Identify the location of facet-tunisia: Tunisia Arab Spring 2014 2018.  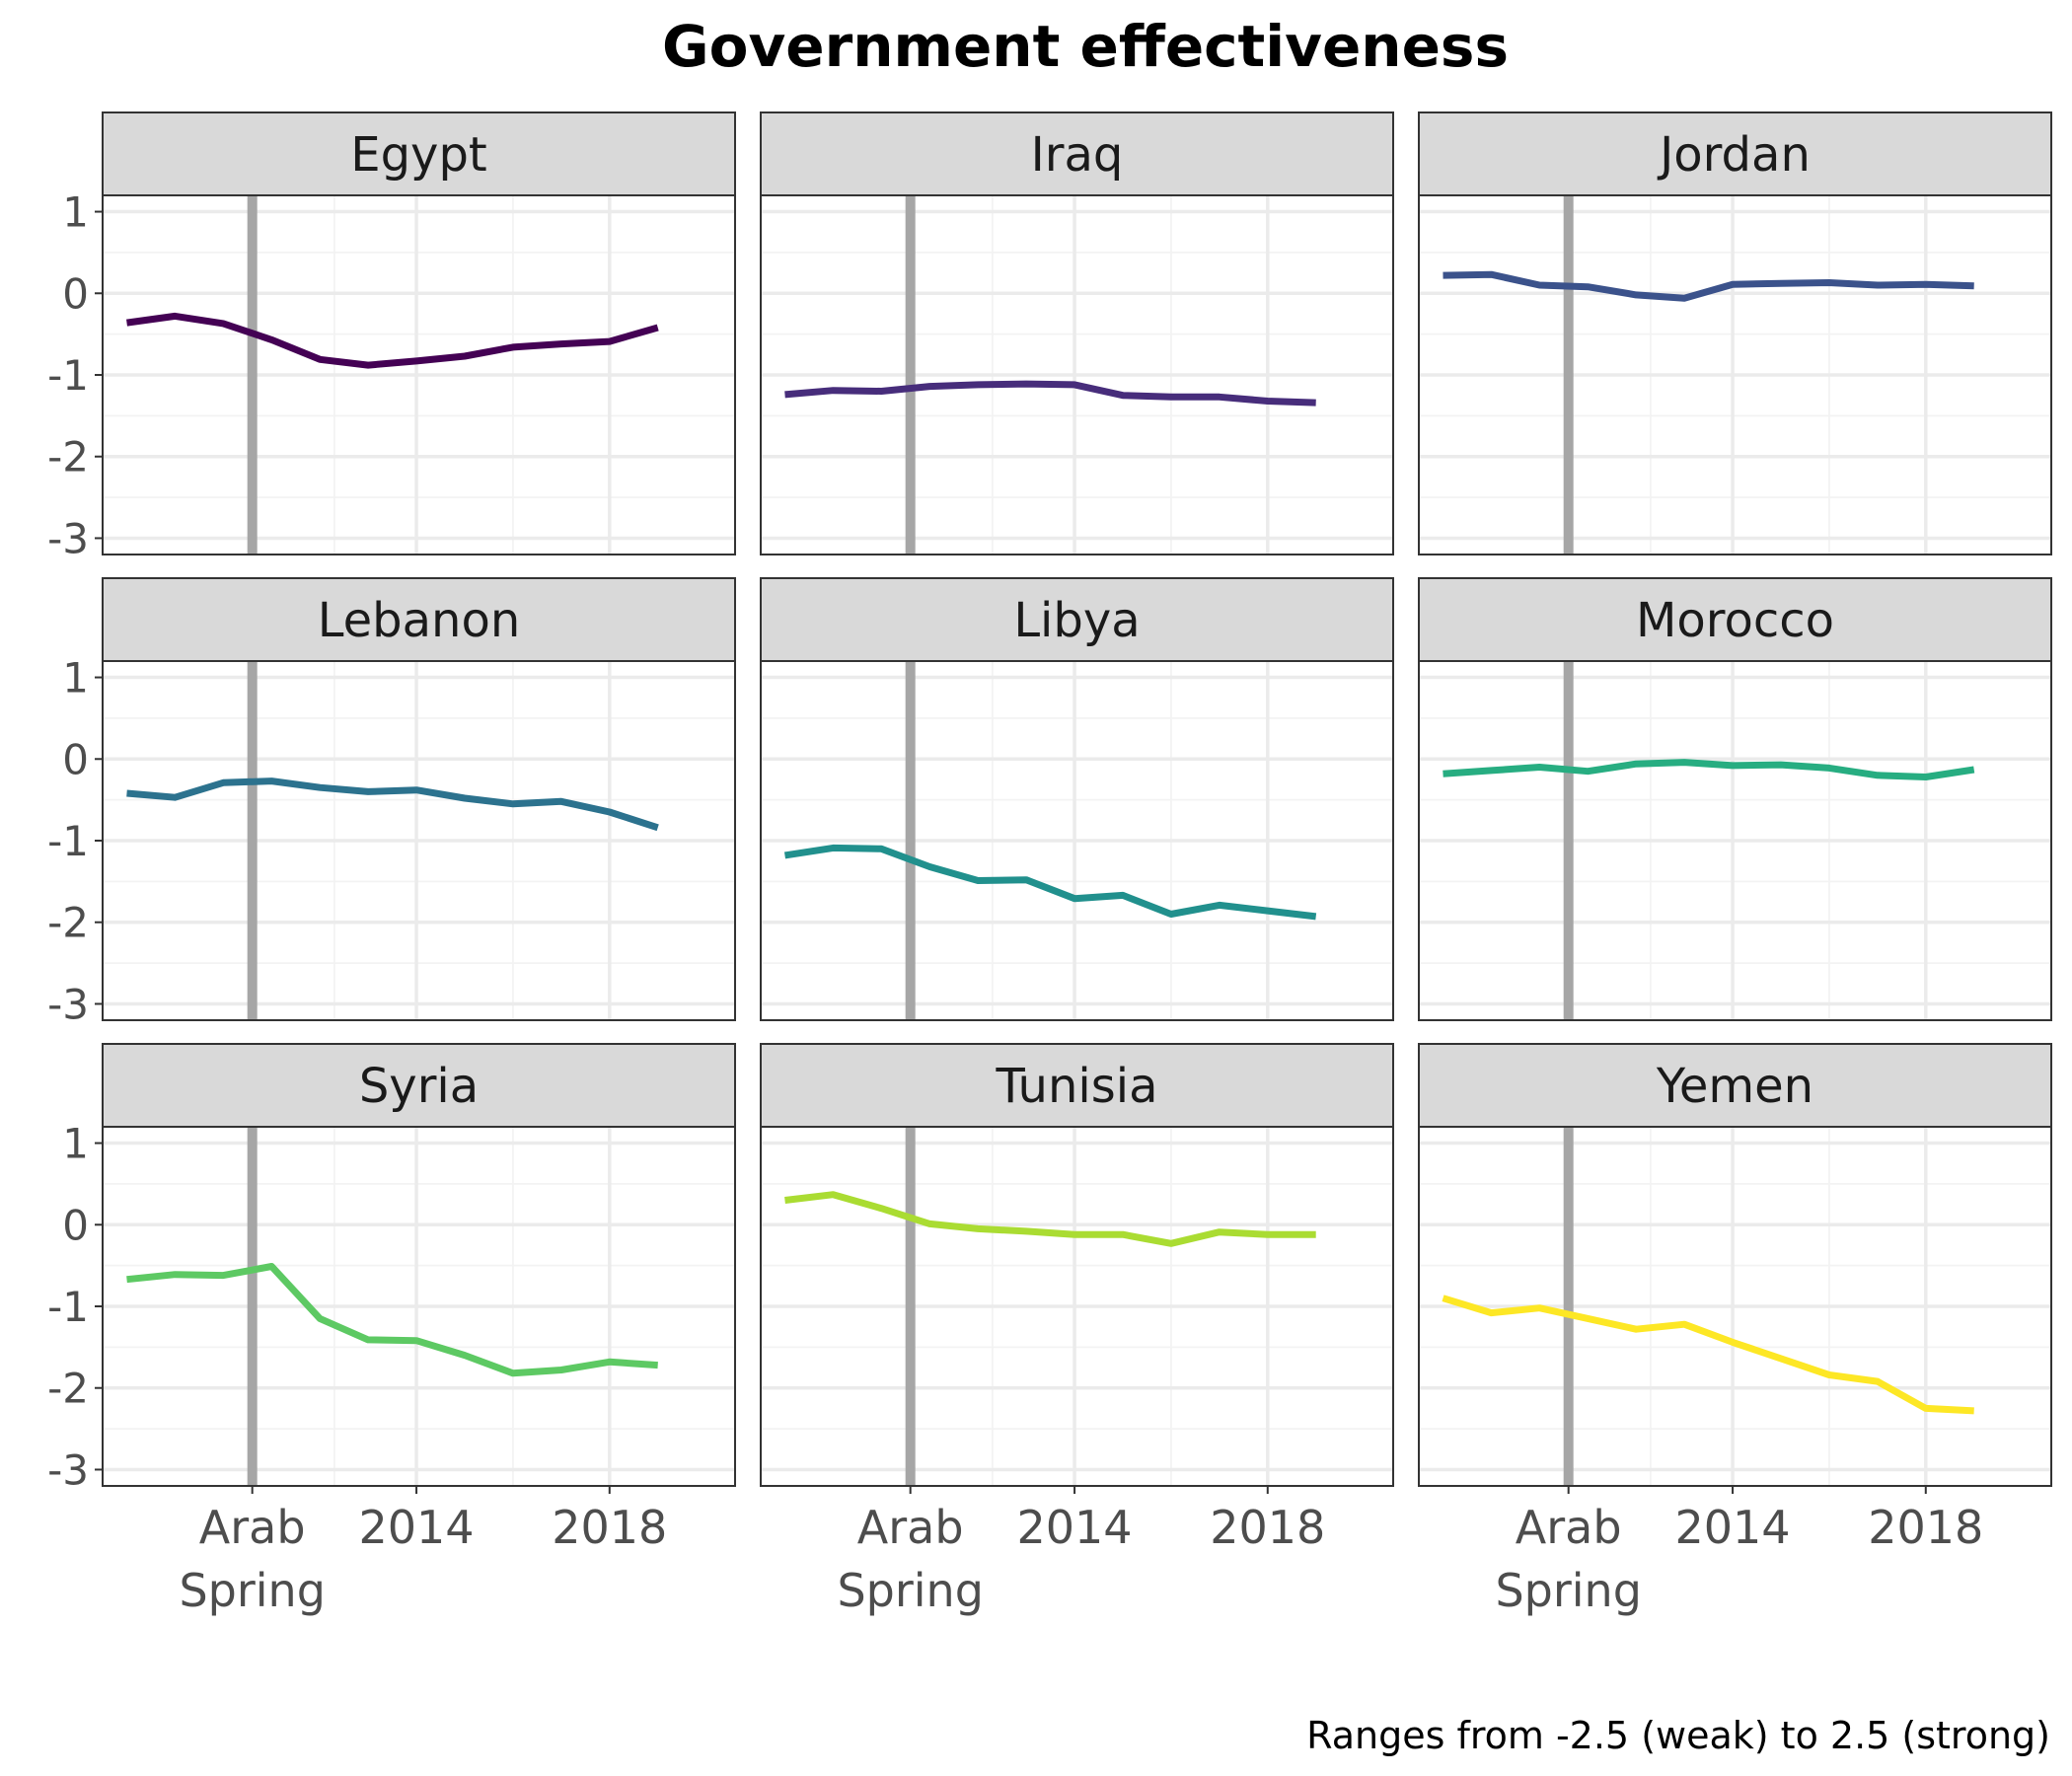
(1077, 1330).